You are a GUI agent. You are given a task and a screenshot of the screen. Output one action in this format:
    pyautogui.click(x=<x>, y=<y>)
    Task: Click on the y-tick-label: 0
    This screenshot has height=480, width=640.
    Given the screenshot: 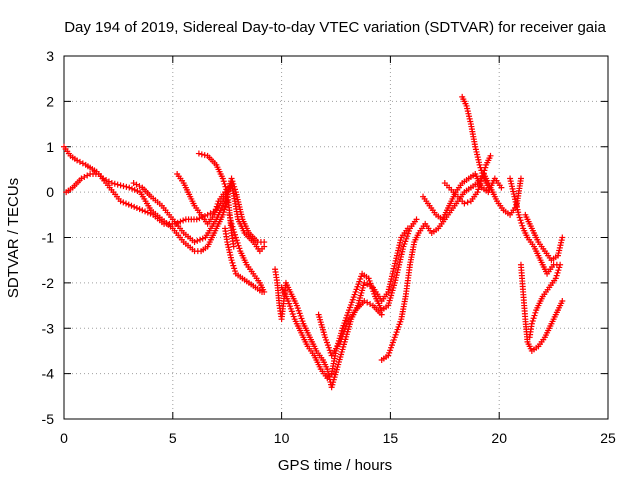 What is the action you would take?
    pyautogui.click(x=50, y=192)
    